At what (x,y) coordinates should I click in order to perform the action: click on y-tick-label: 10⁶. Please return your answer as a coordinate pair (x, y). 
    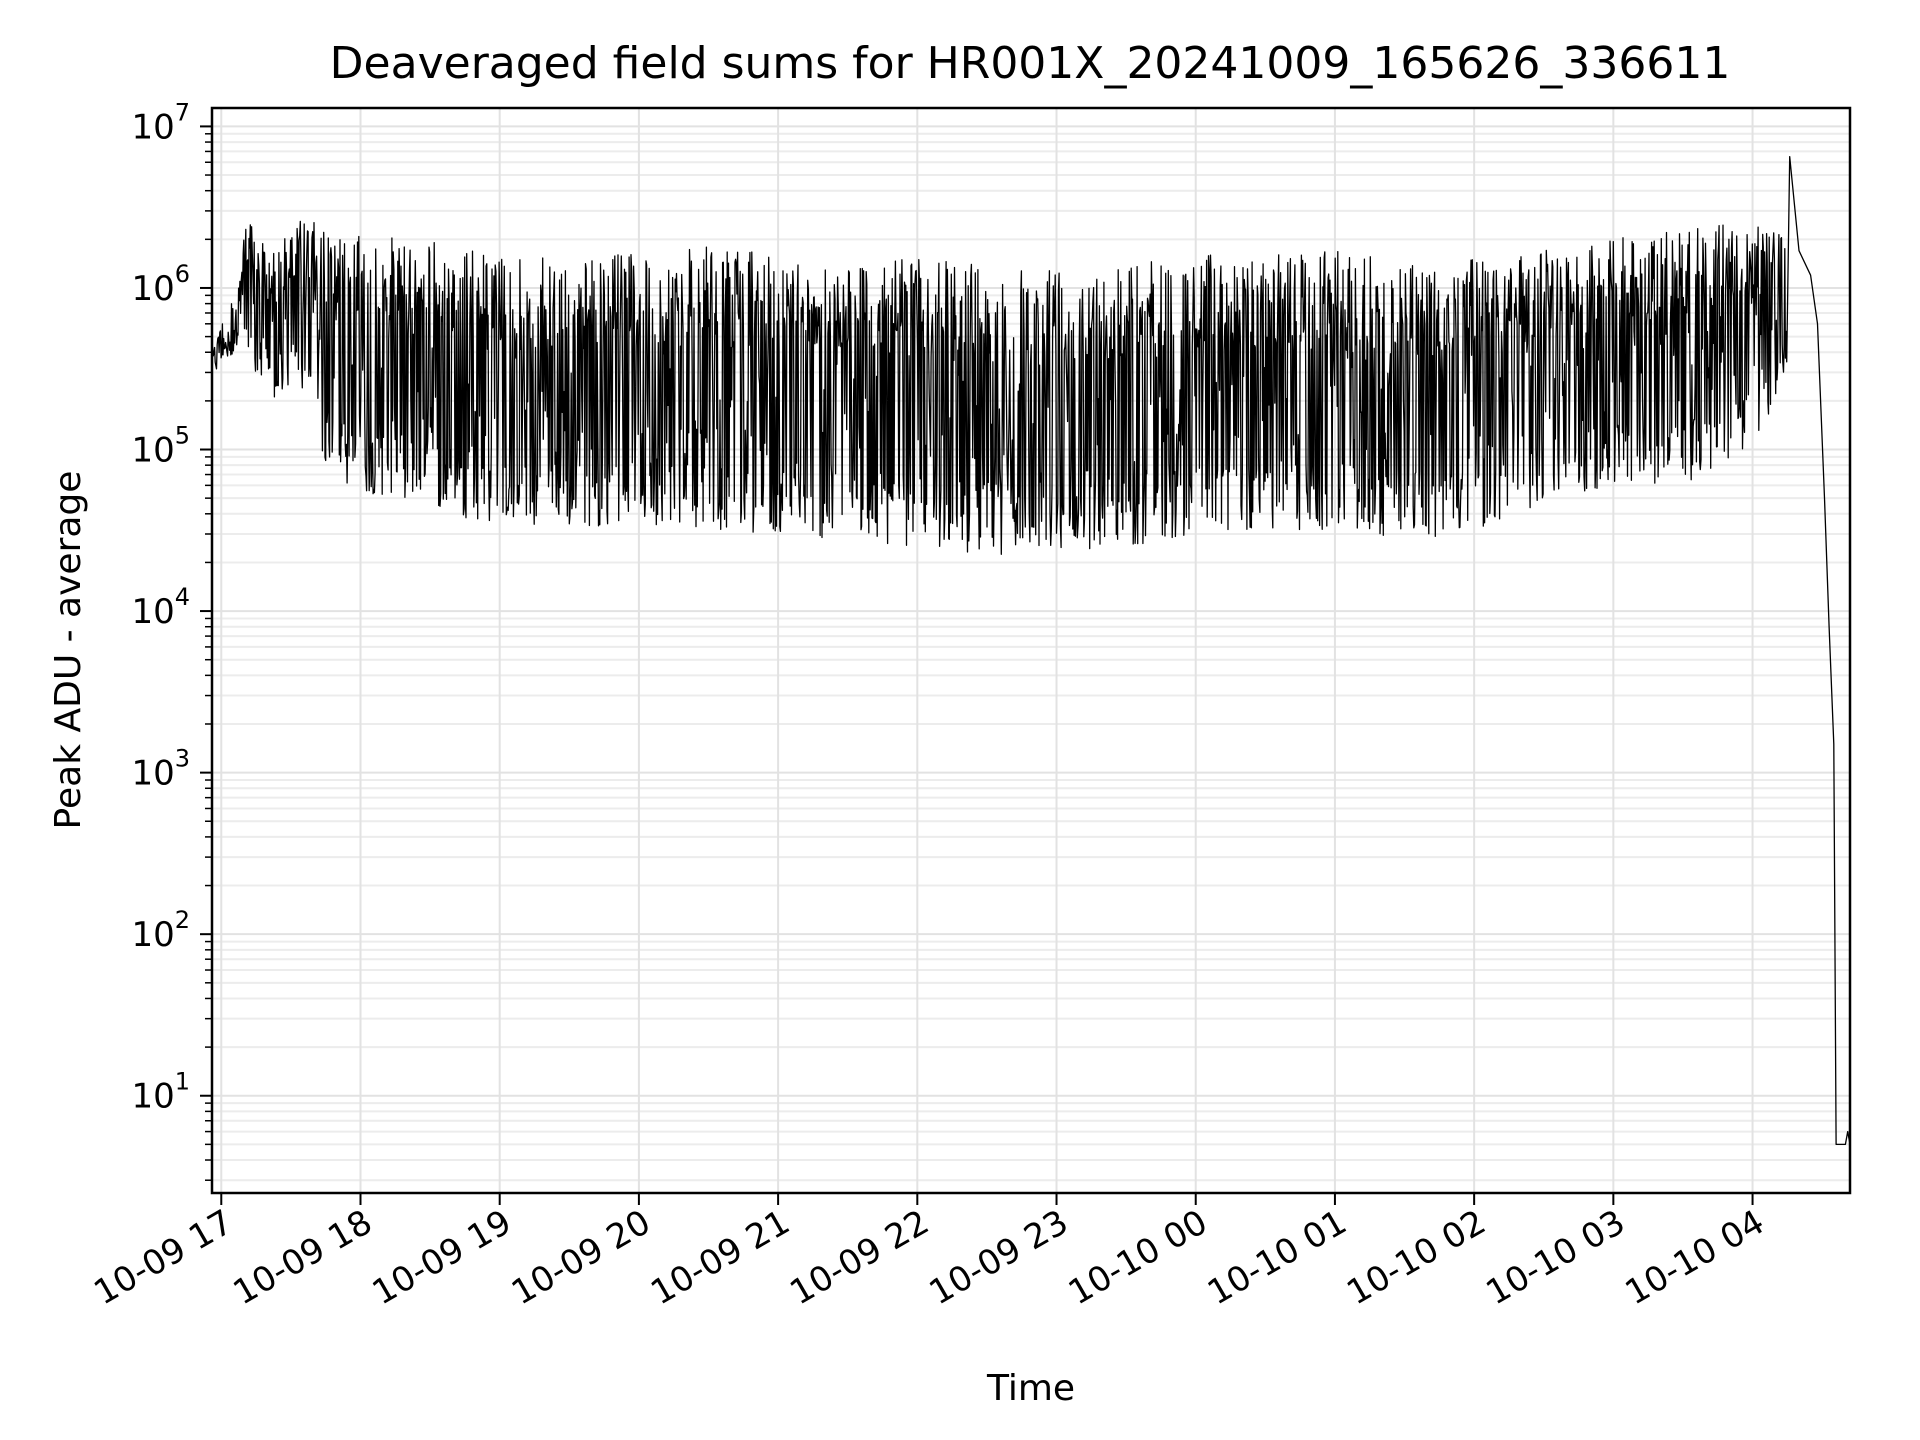
    Looking at the image, I should click on (160, 284).